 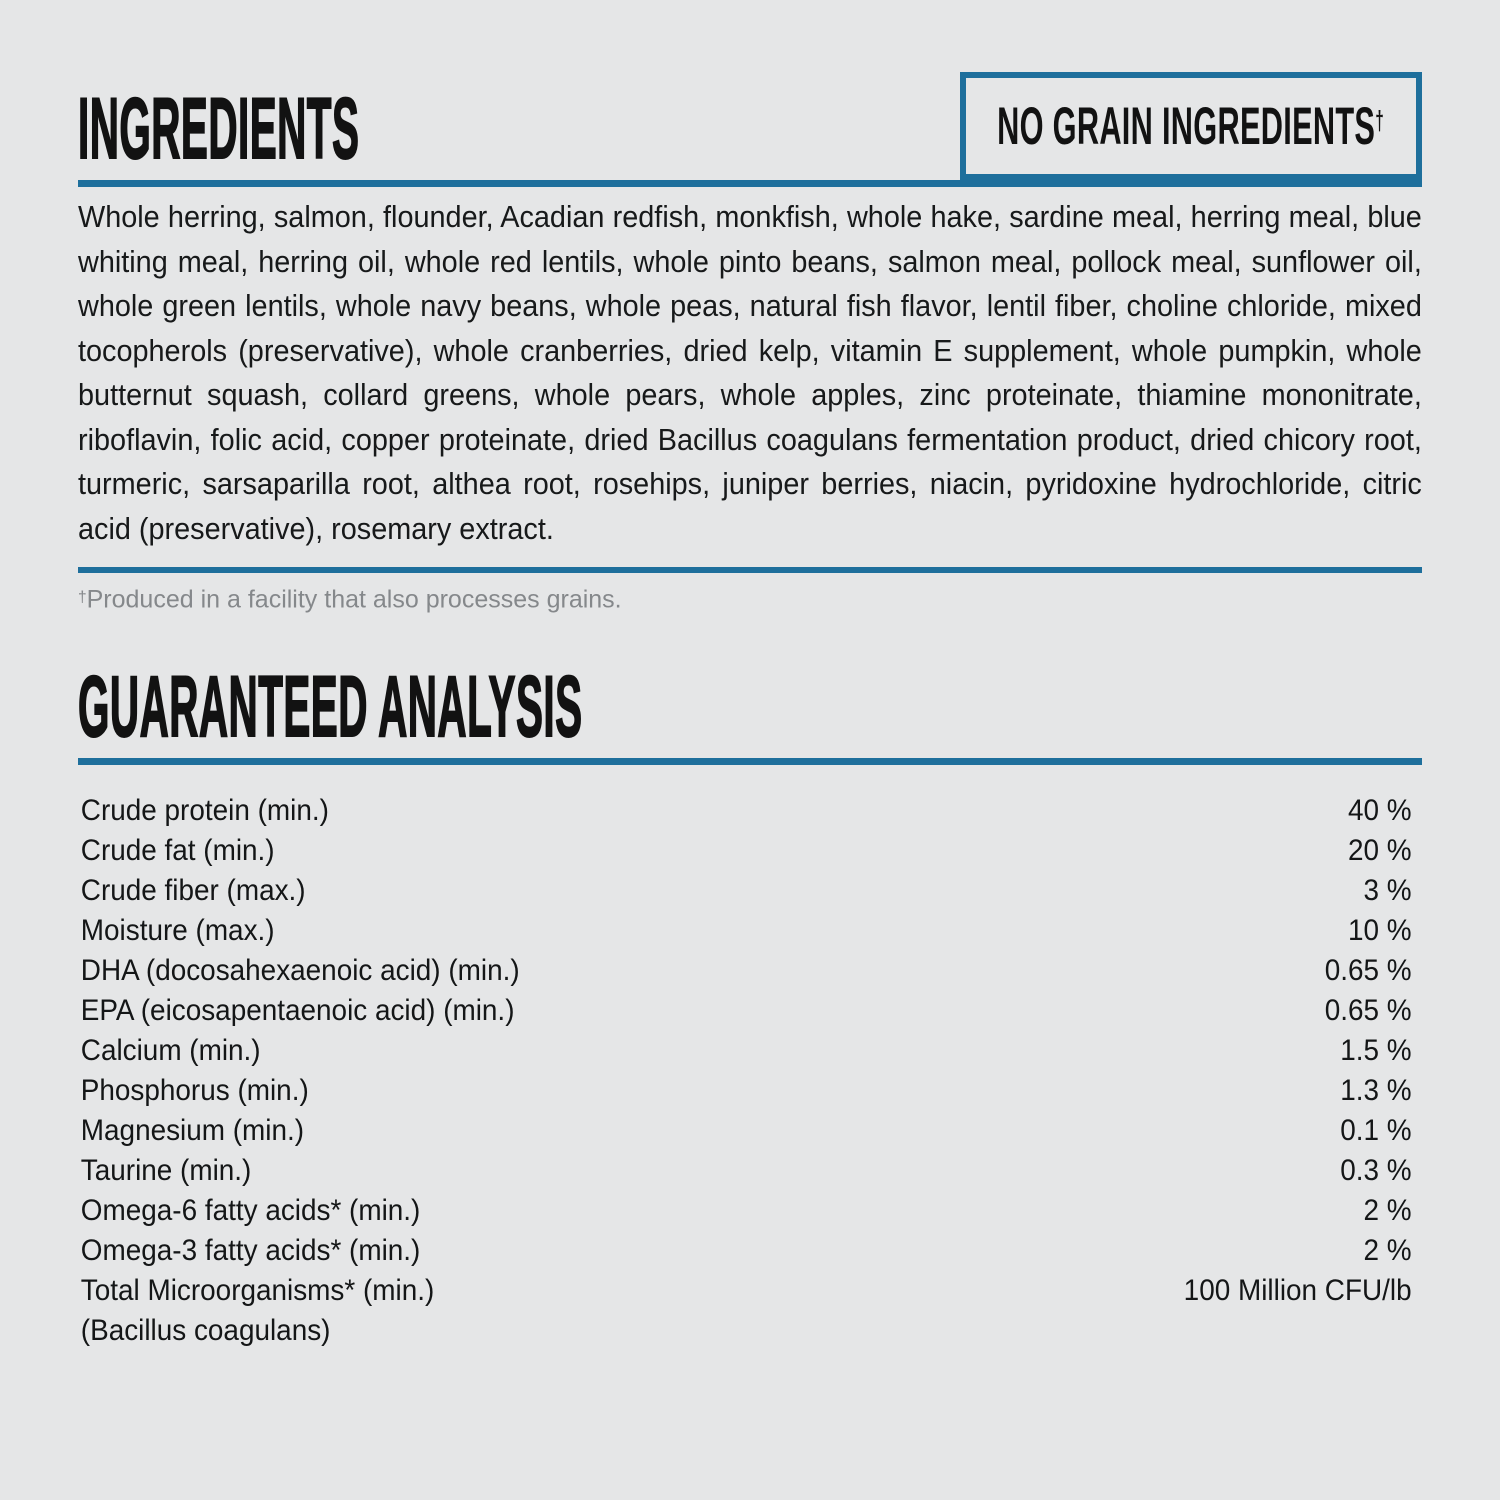 What do you see at coordinates (194, 1091) in the screenshot?
I see `analysis-row-label: Phosphorus (min.)` at bounding box center [194, 1091].